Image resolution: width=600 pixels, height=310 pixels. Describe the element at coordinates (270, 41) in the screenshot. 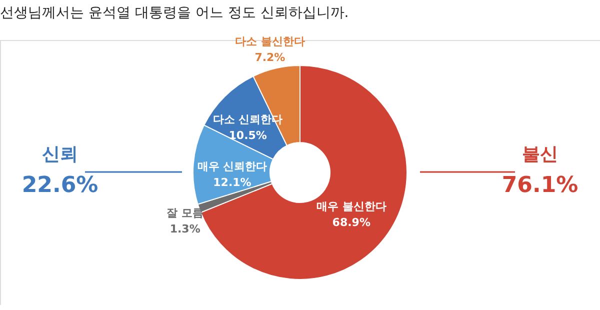

I see `slice-label: 다소 불신한다` at that location.